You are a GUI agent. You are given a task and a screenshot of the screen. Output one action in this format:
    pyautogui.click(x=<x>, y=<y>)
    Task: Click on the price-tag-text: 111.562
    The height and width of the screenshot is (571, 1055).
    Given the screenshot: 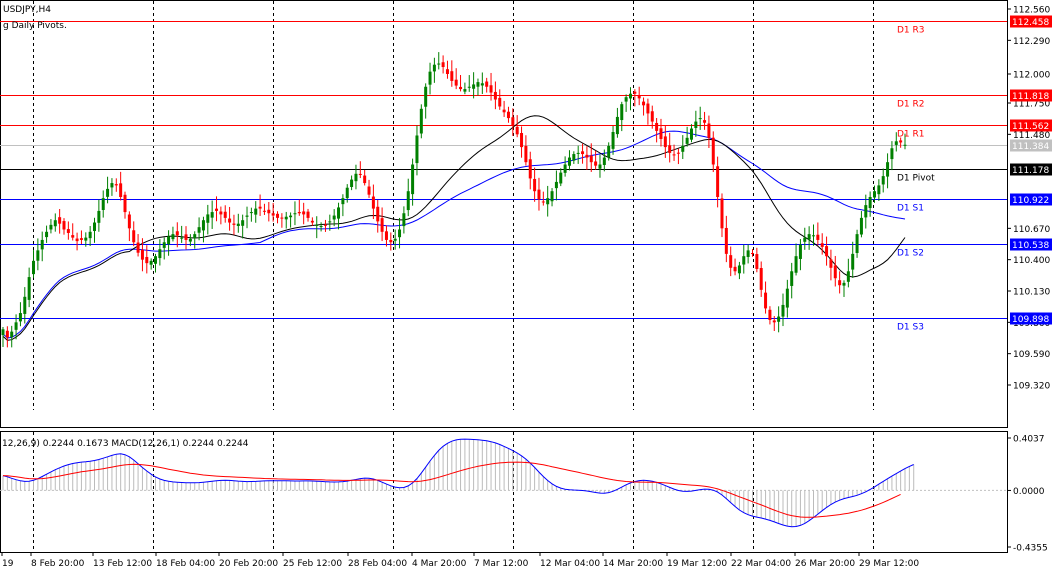 What is the action you would take?
    pyautogui.click(x=1030, y=127)
    